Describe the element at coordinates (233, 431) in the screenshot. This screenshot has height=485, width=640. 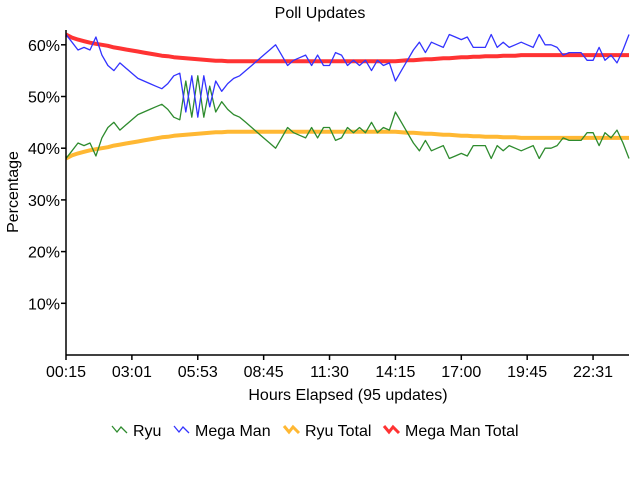
I see `legend-label: Mega Man` at that location.